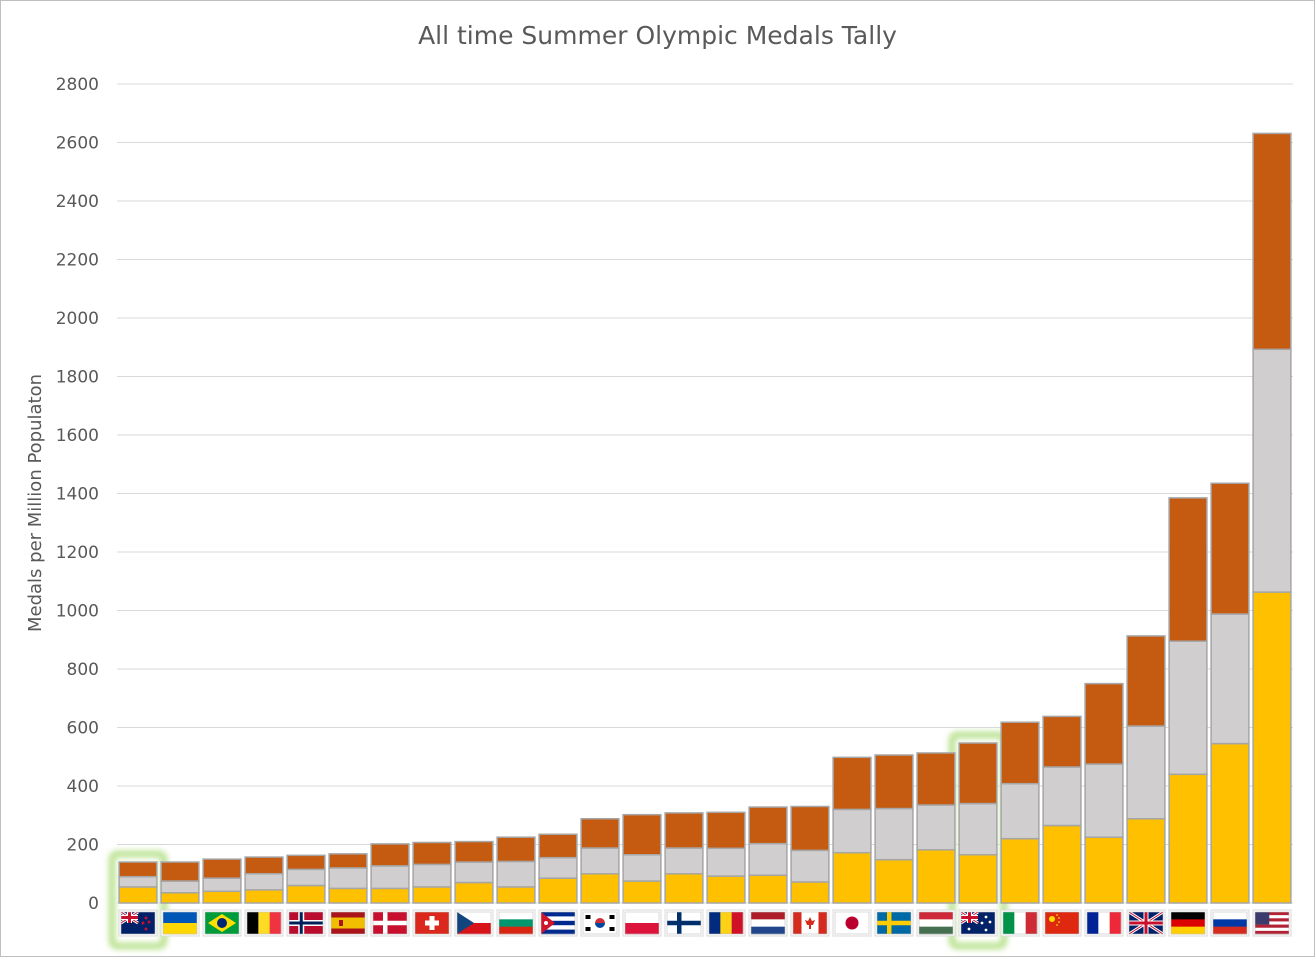 The width and height of the screenshot is (1315, 957). What do you see at coordinates (77, 436) in the screenshot?
I see `y-tick-label: 1600` at bounding box center [77, 436].